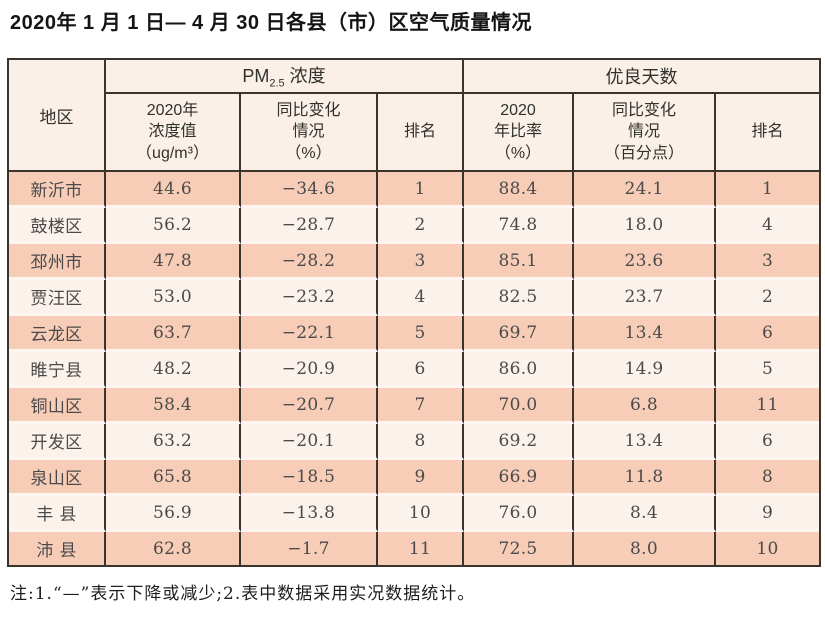  I want to click on pm25-change-cell: −34.6, so click(309, 190).